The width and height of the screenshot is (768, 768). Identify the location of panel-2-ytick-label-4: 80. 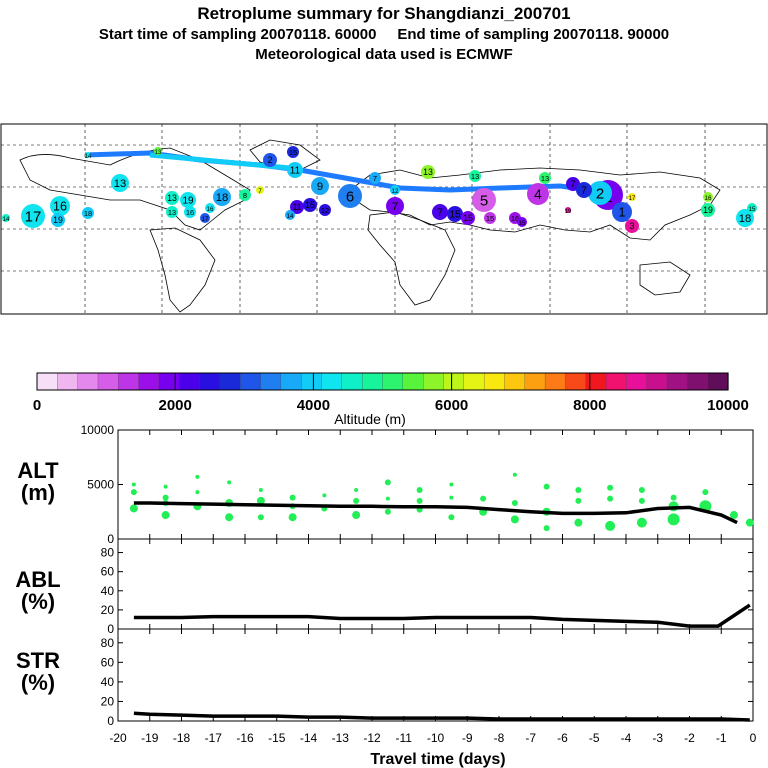
(108, 643).